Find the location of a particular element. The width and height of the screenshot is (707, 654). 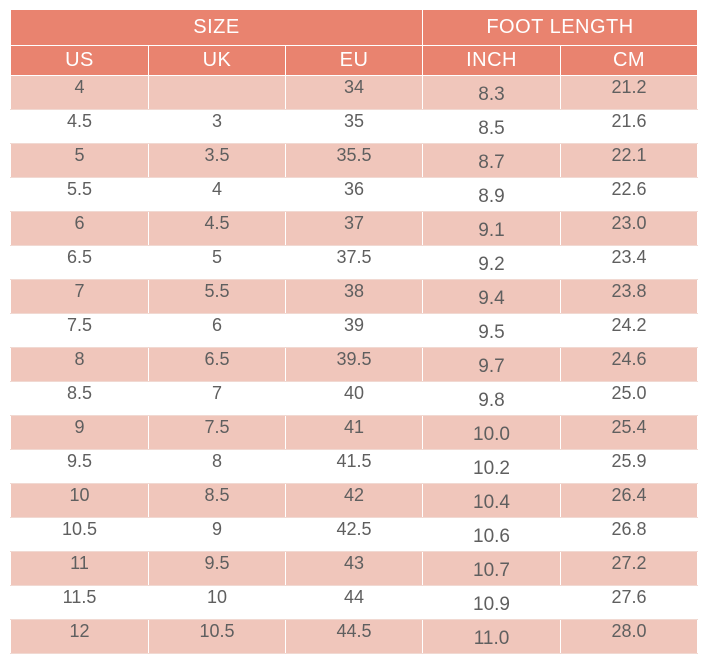

cm-length-cell: 23.0 is located at coordinates (629, 228).